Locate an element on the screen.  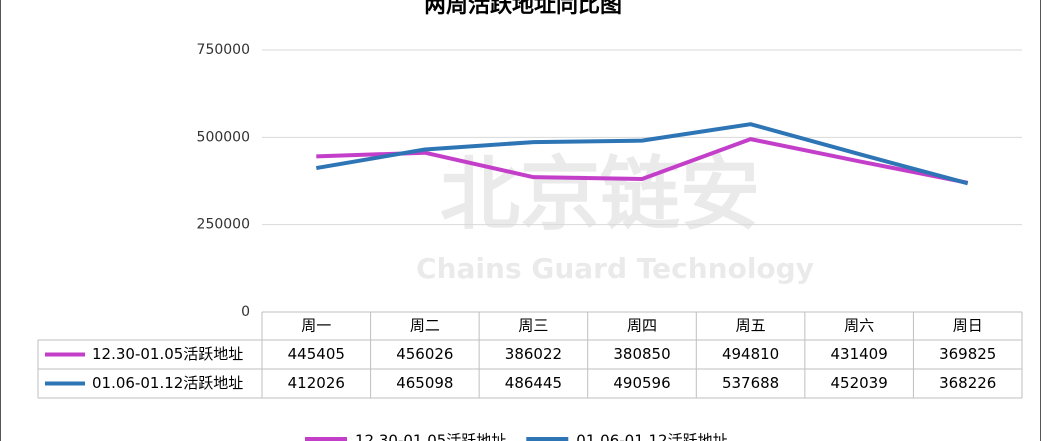
table-value: 431409 is located at coordinates (859, 354).